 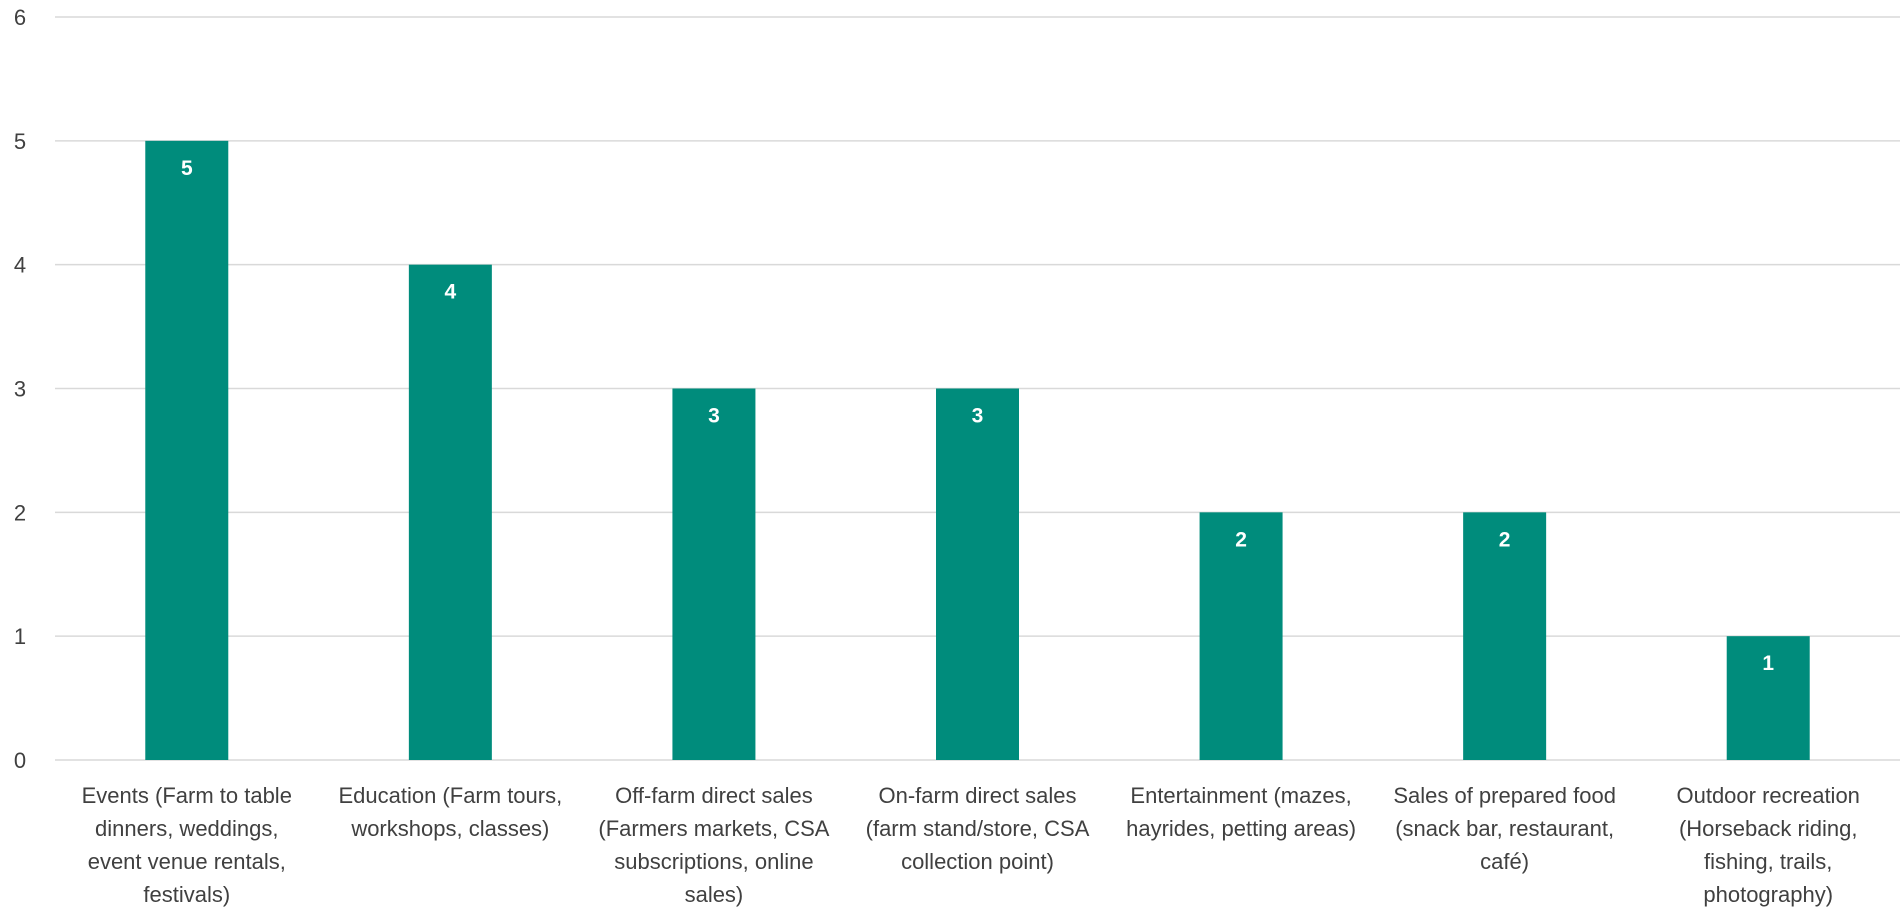 I want to click on category-label-line: hayrides, petting areas), so click(x=1241, y=828).